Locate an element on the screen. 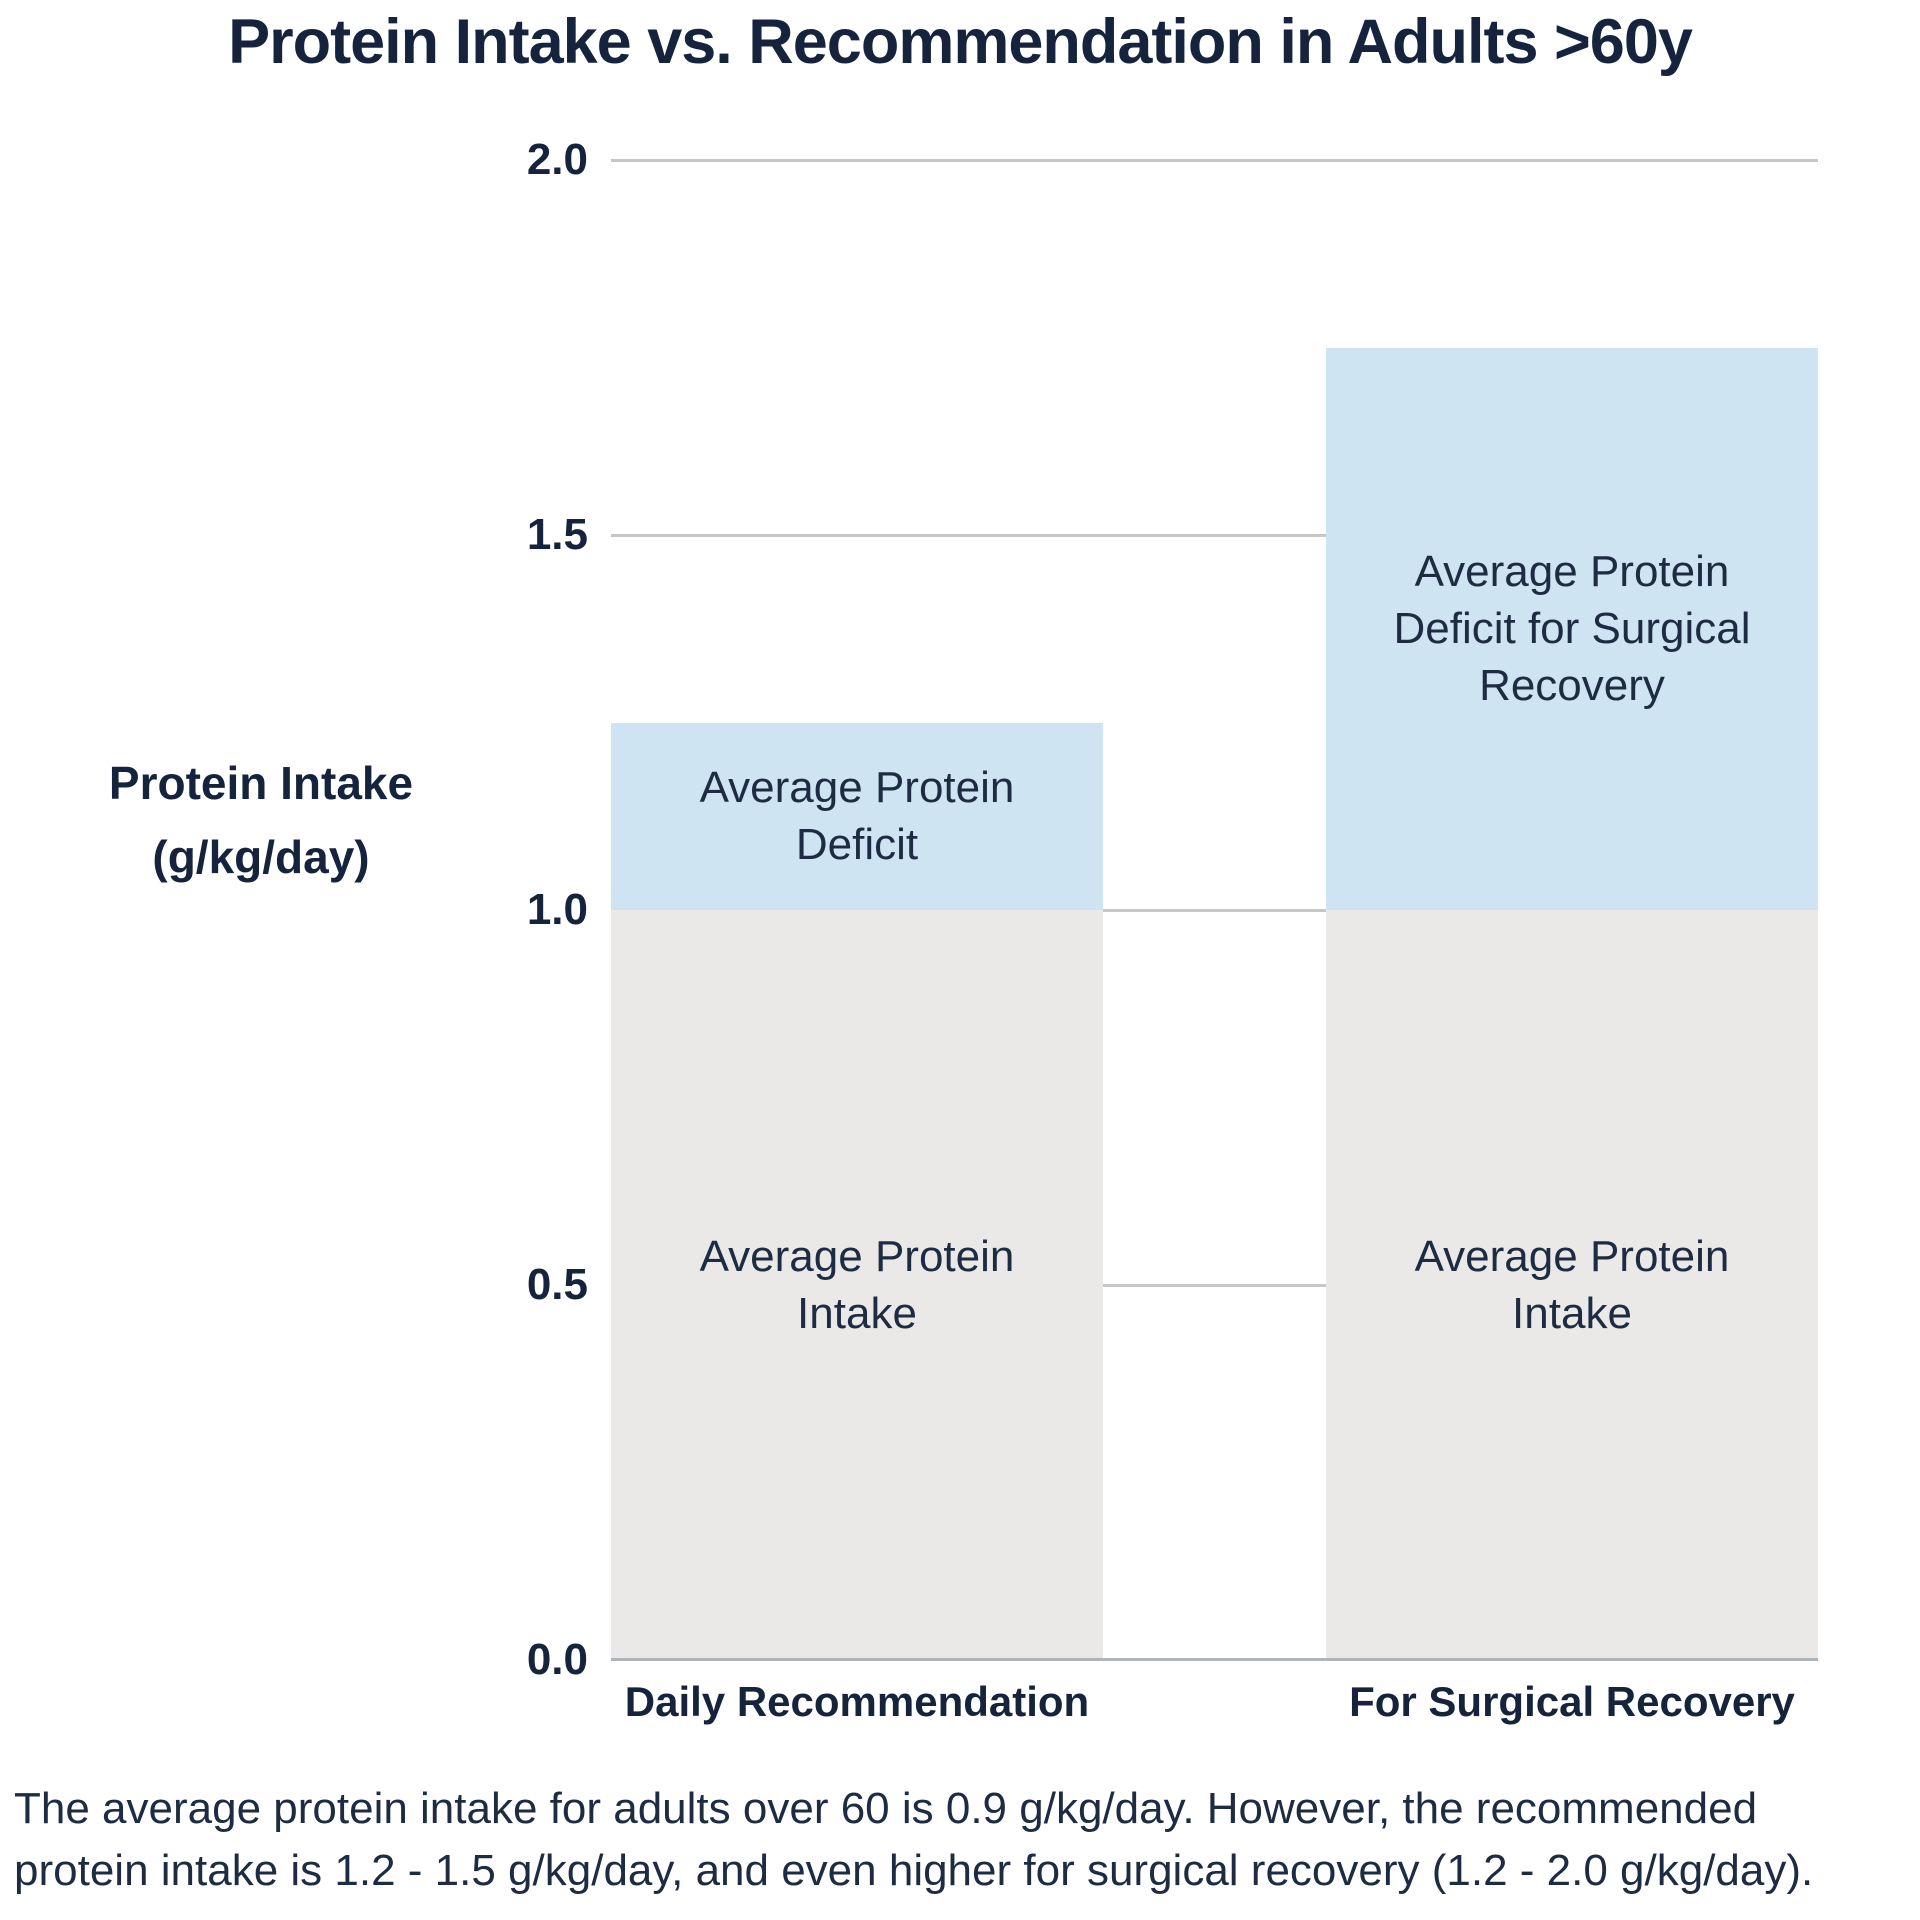 The width and height of the screenshot is (1920, 1920). bar-segment-daily-intake: Average Protein Intake is located at coordinates (857, 1285).